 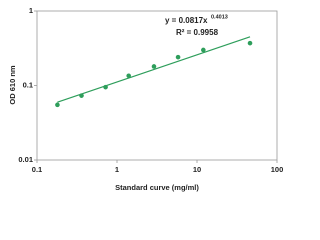 I want to click on x-tick-label: 10, so click(x=197, y=169).